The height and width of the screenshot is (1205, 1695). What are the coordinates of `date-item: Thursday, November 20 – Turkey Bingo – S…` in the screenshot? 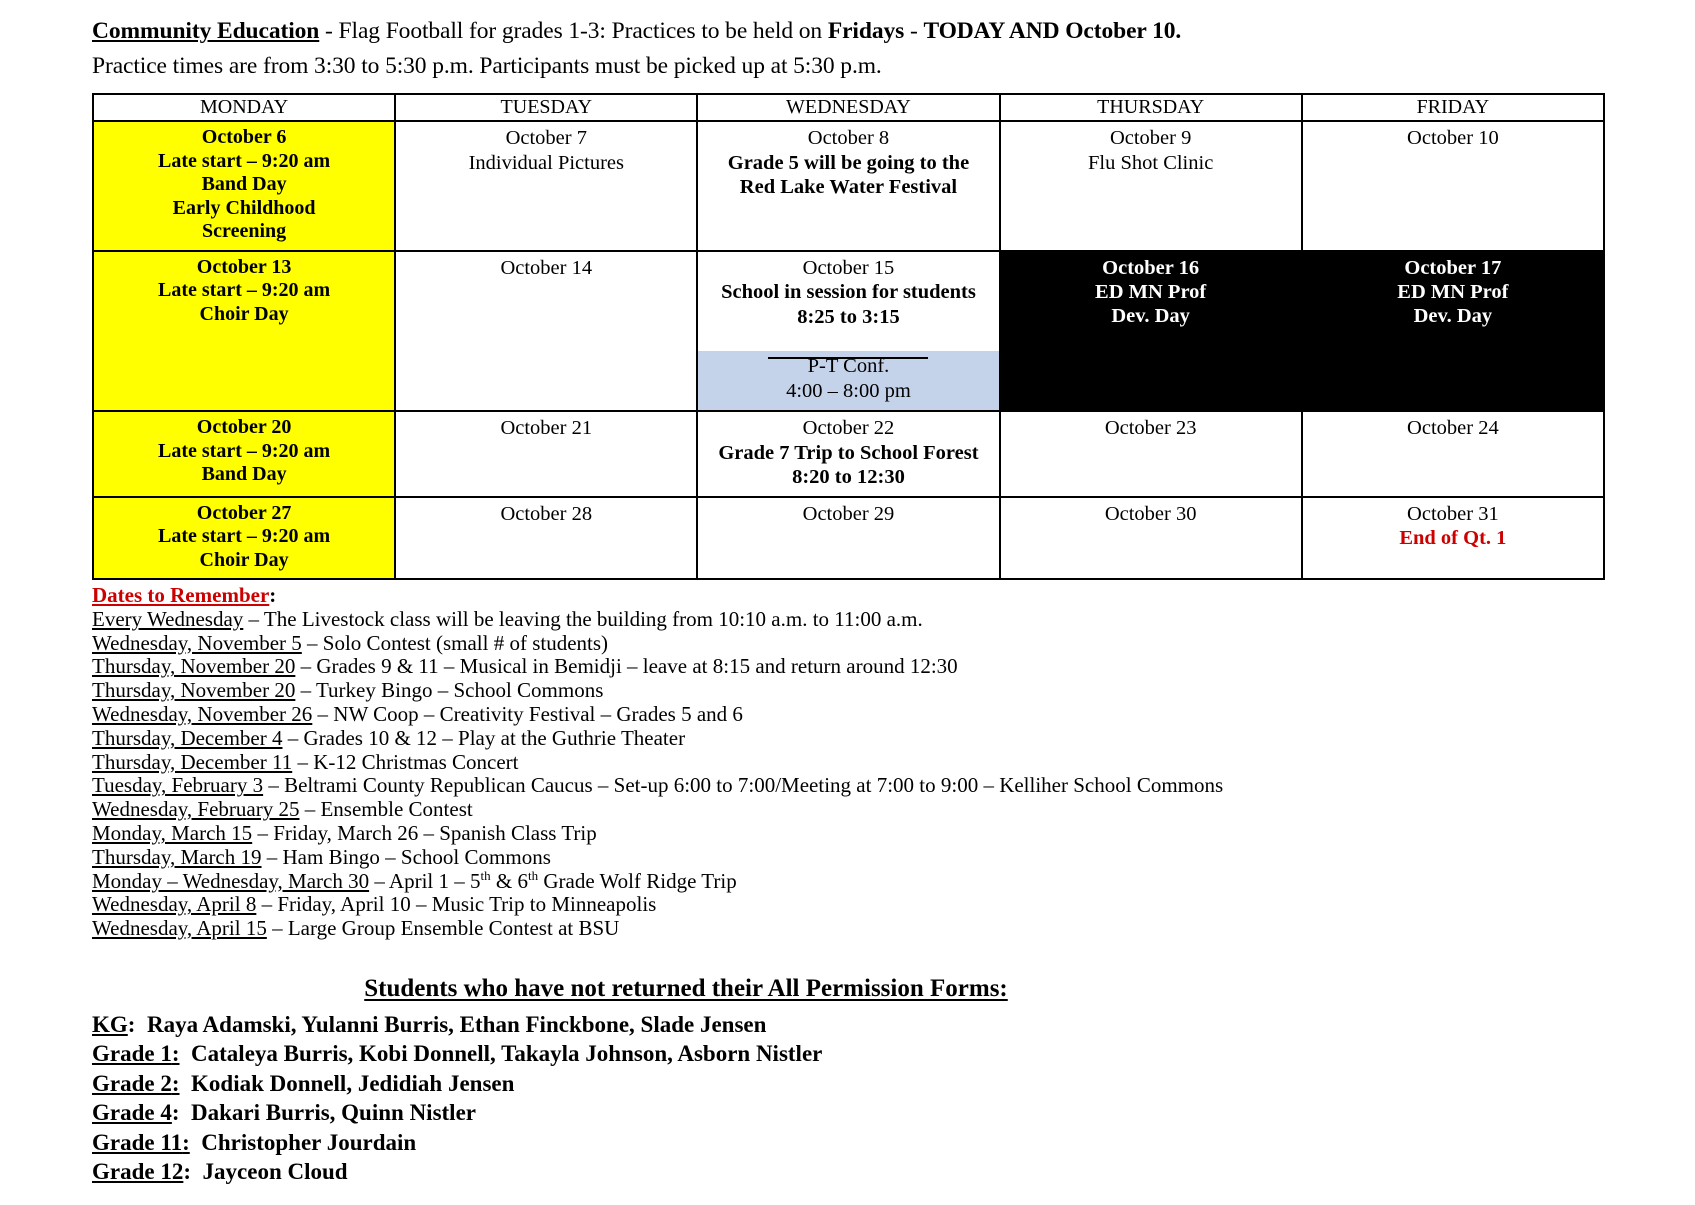 It's located at (883, 690).